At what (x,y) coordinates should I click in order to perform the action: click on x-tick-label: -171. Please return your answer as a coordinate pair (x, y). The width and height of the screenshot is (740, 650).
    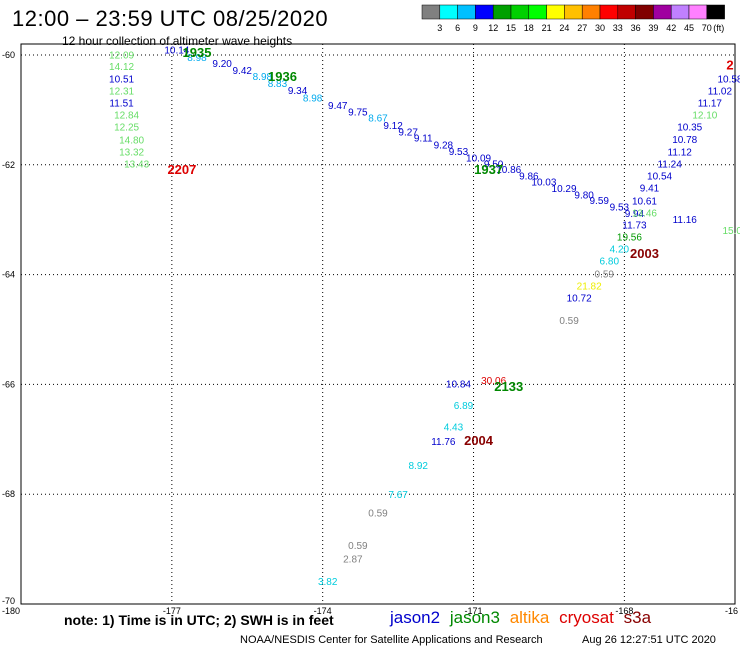
    Looking at the image, I should click on (474, 611).